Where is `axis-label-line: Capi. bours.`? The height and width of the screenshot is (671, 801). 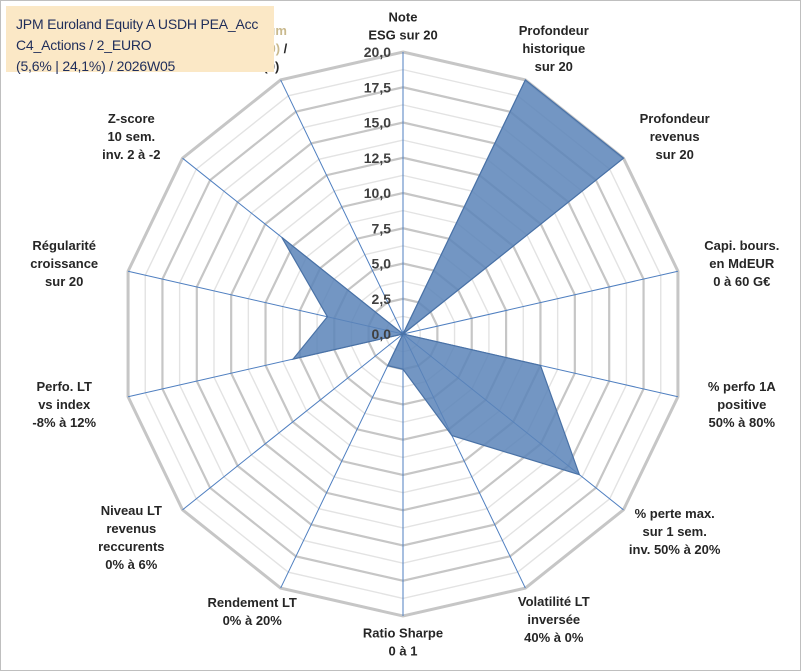 axis-label-line: Capi. bours. is located at coordinates (741, 245).